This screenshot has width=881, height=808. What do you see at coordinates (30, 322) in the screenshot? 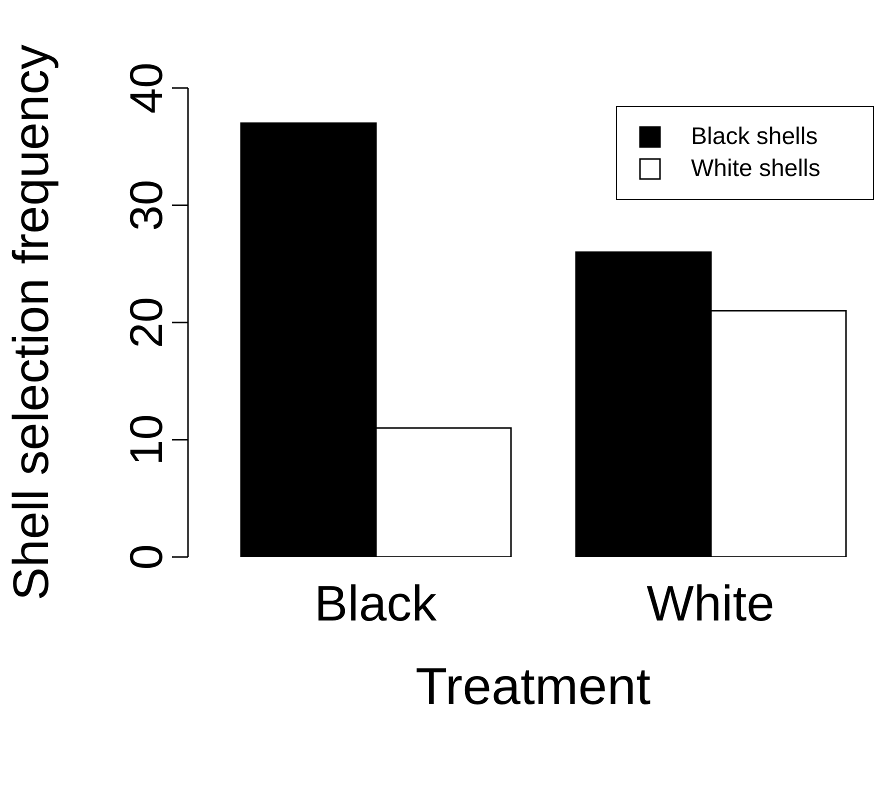
I see `y-axis-title: Shell selection frequency` at bounding box center [30, 322].